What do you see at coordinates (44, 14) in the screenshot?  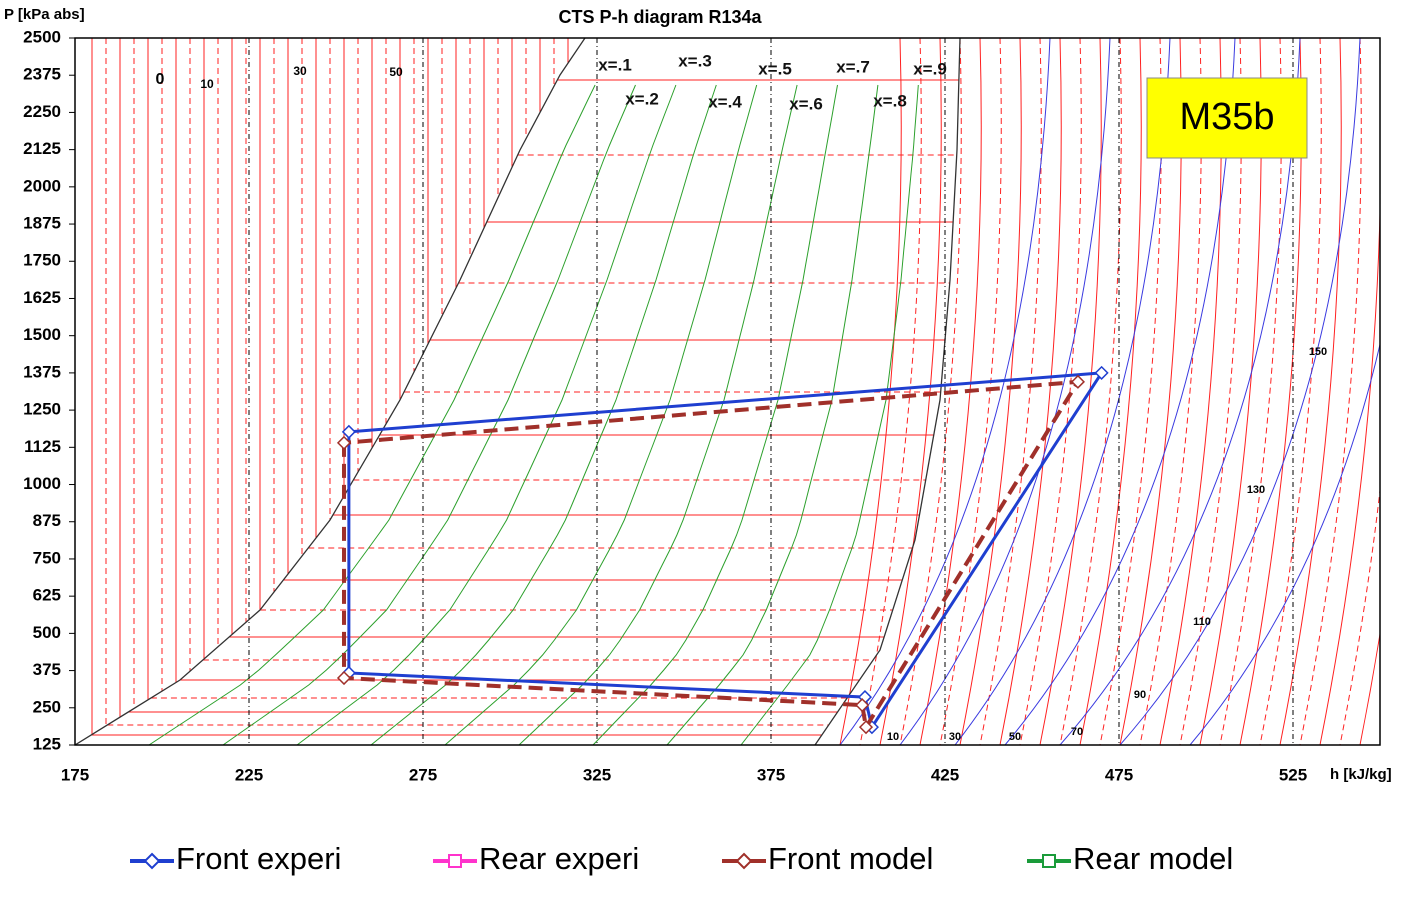 I see `y-axis-label: P [kPa abs]` at bounding box center [44, 14].